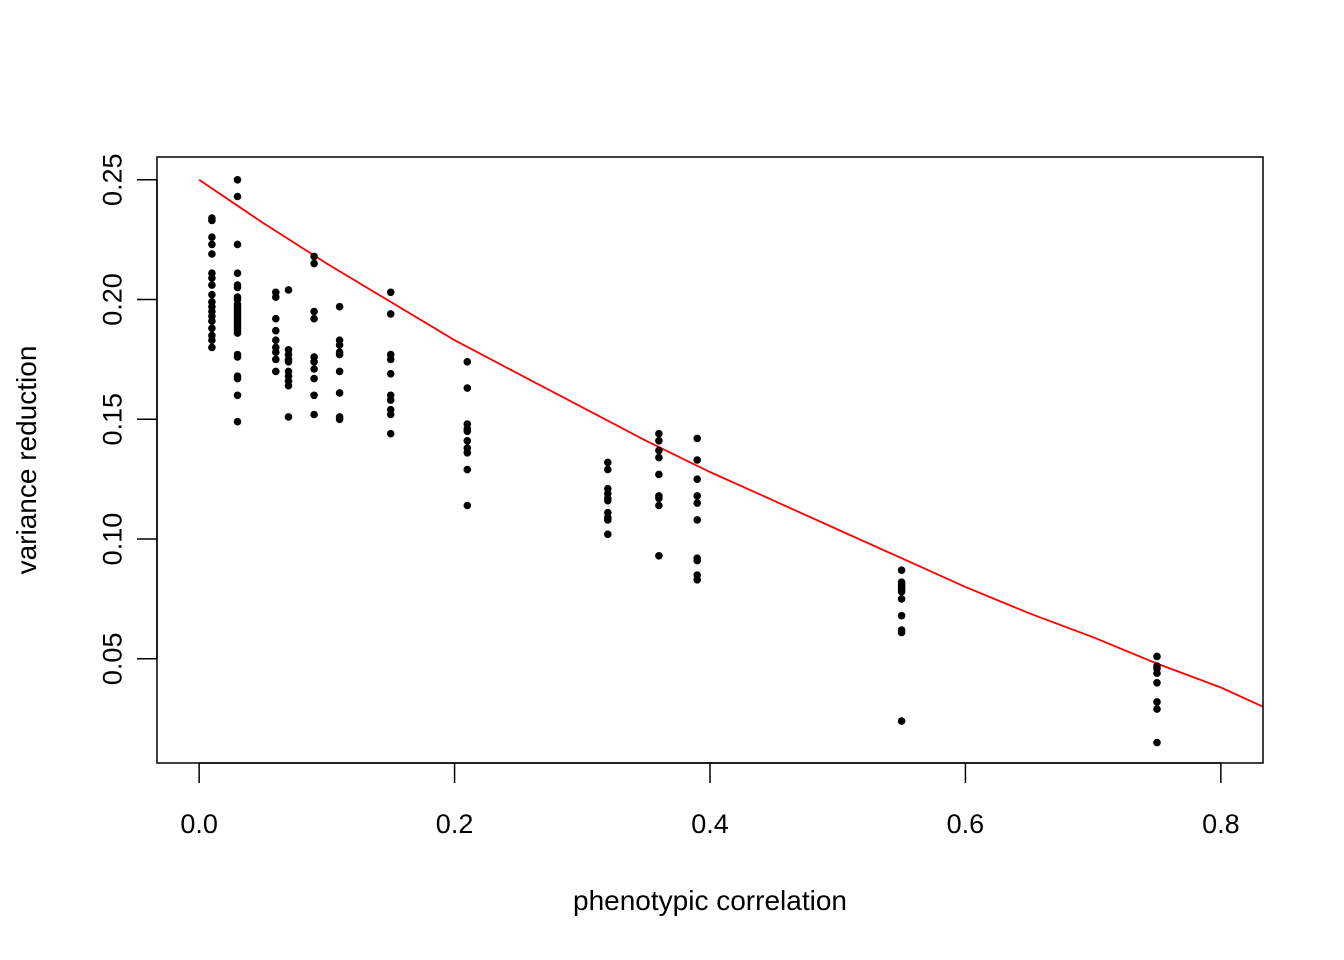 Image resolution: width=1344 pixels, height=960 pixels. Describe the element at coordinates (112, 179) in the screenshot. I see `y-tick-label: 0.25` at that location.